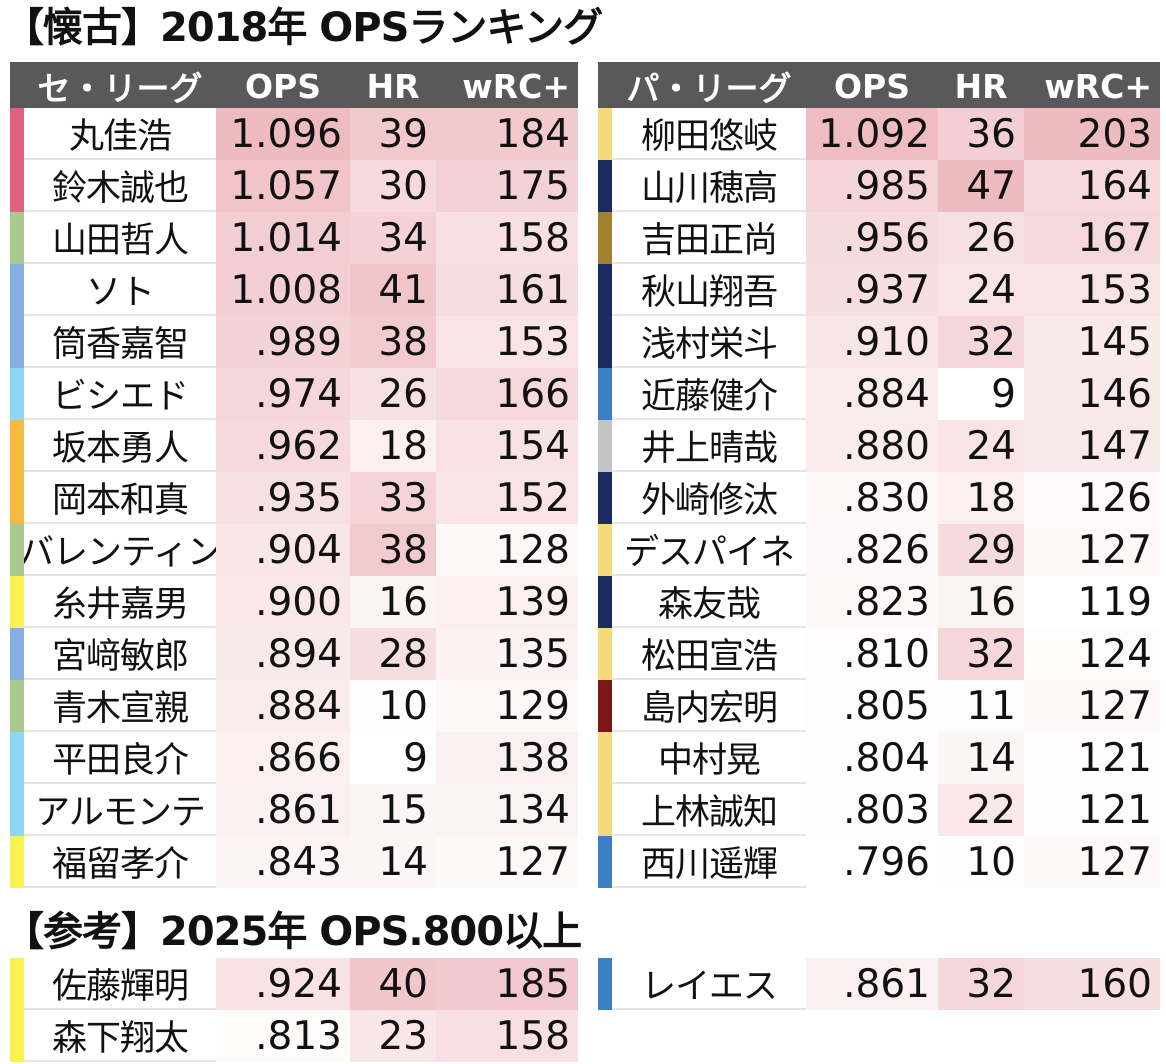 This screenshot has height=1064, width=1166. Describe the element at coordinates (1092, 984) in the screenshot. I see `wrc-cell: 160` at that location.